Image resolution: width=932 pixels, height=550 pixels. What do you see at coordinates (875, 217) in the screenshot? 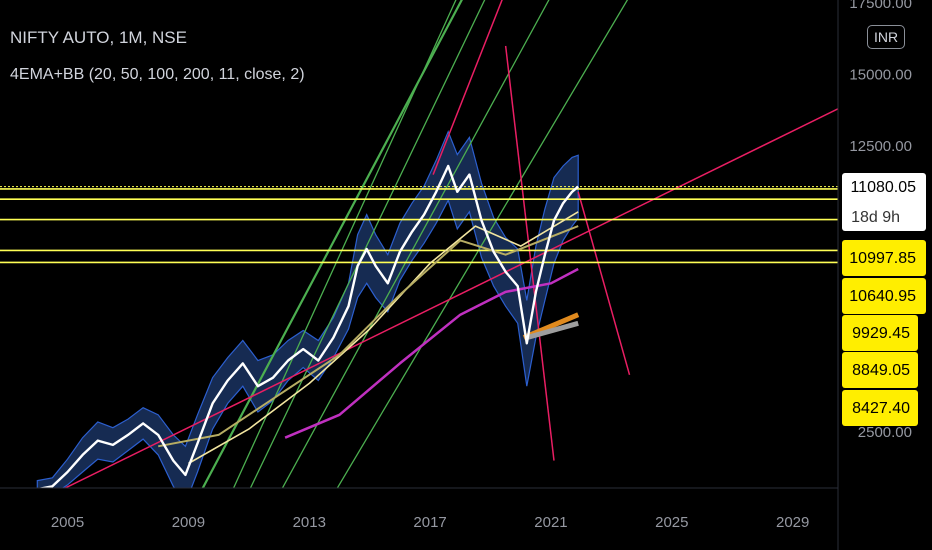
I see `bar-countdown: 18d 9h` at bounding box center [875, 217].